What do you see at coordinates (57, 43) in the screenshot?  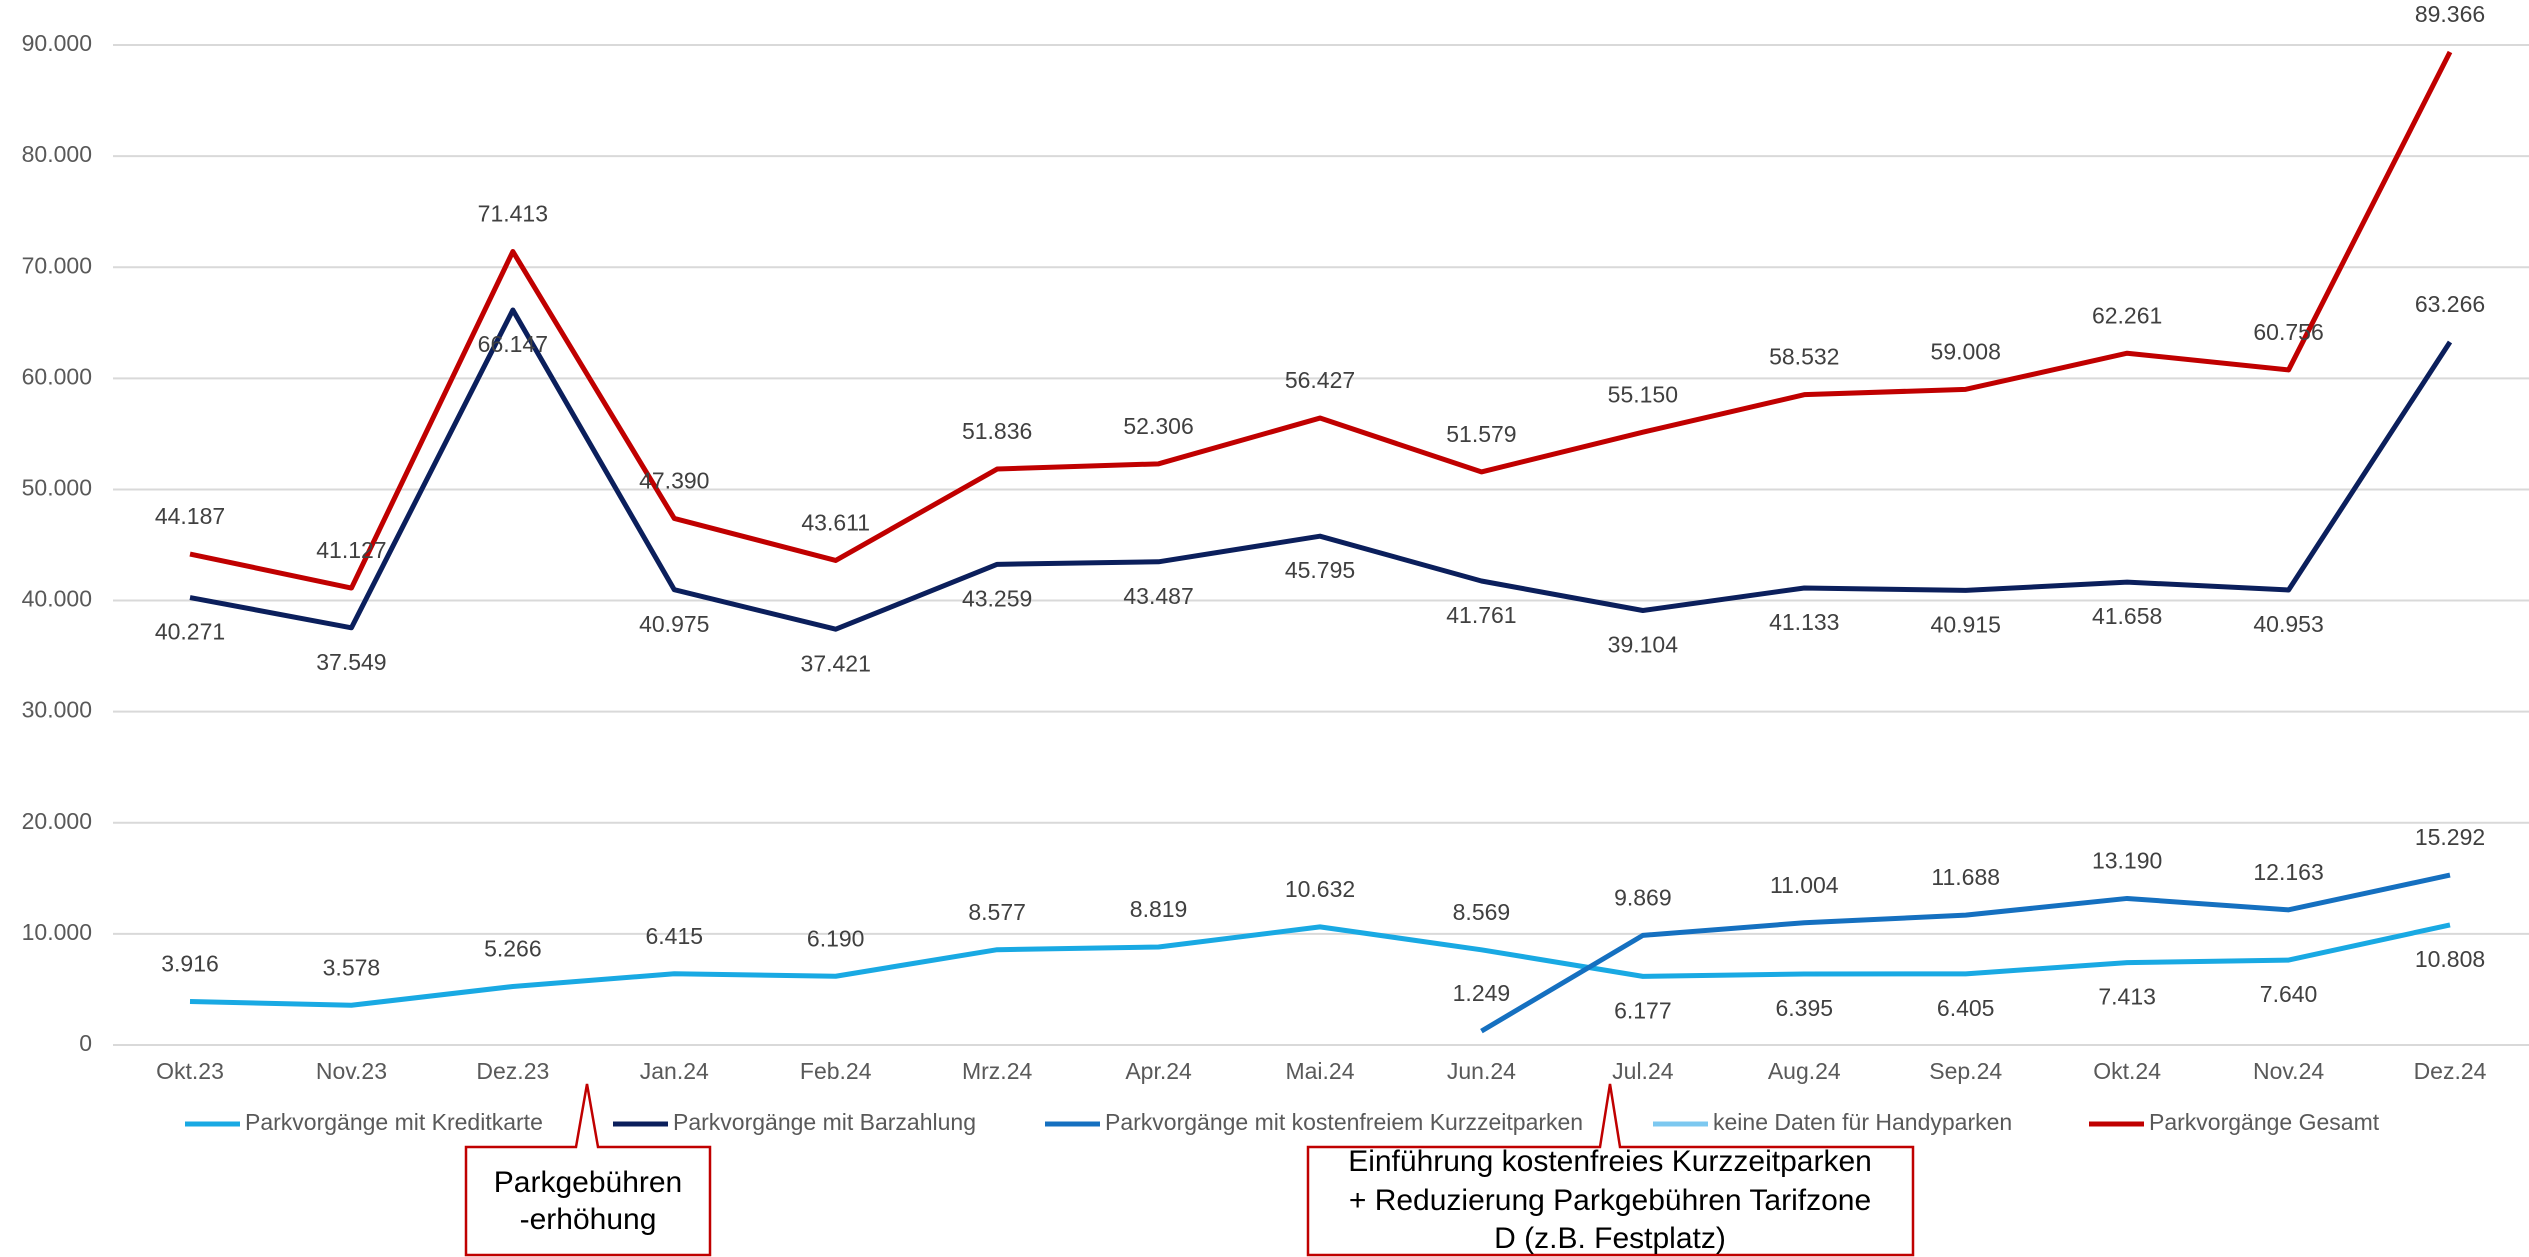 I see `y-tick-label: 90.000` at bounding box center [57, 43].